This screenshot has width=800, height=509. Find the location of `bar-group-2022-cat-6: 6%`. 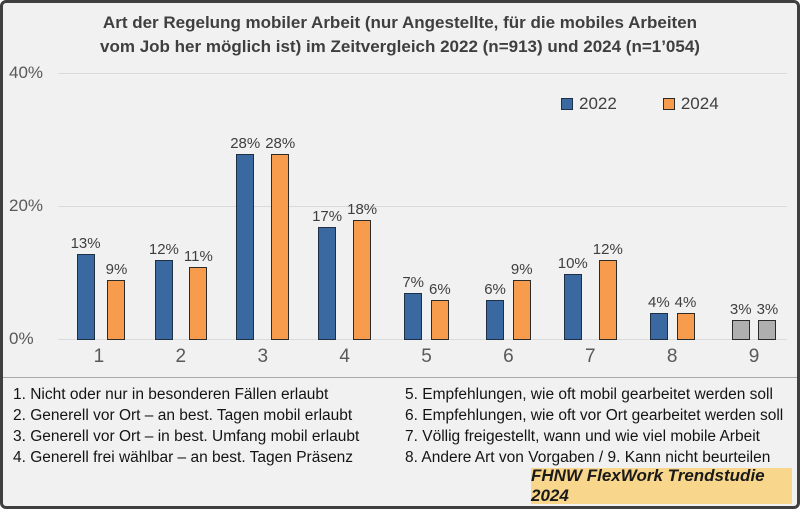

bar-group-2022-cat-6: 6% is located at coordinates (495, 207).